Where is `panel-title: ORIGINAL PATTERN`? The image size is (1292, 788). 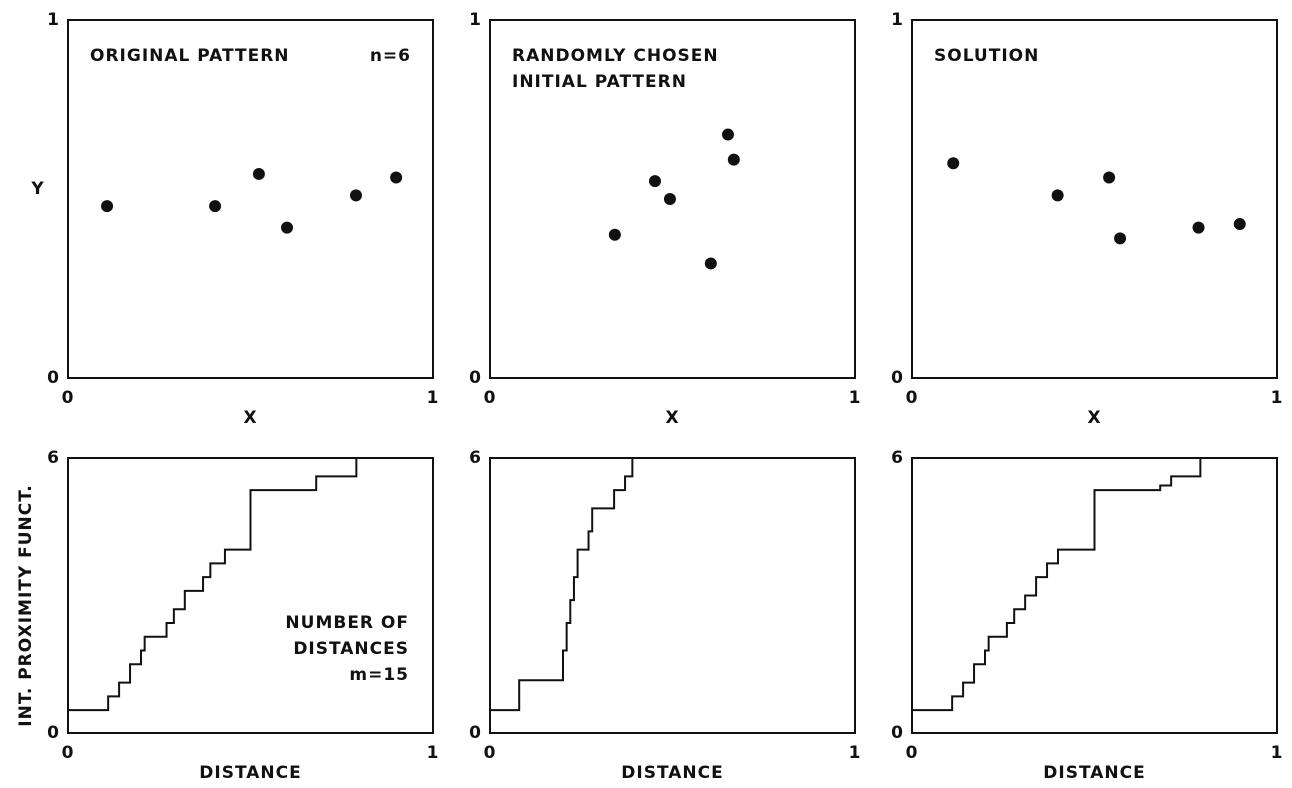 panel-title: ORIGINAL PATTERN is located at coordinates (190, 56).